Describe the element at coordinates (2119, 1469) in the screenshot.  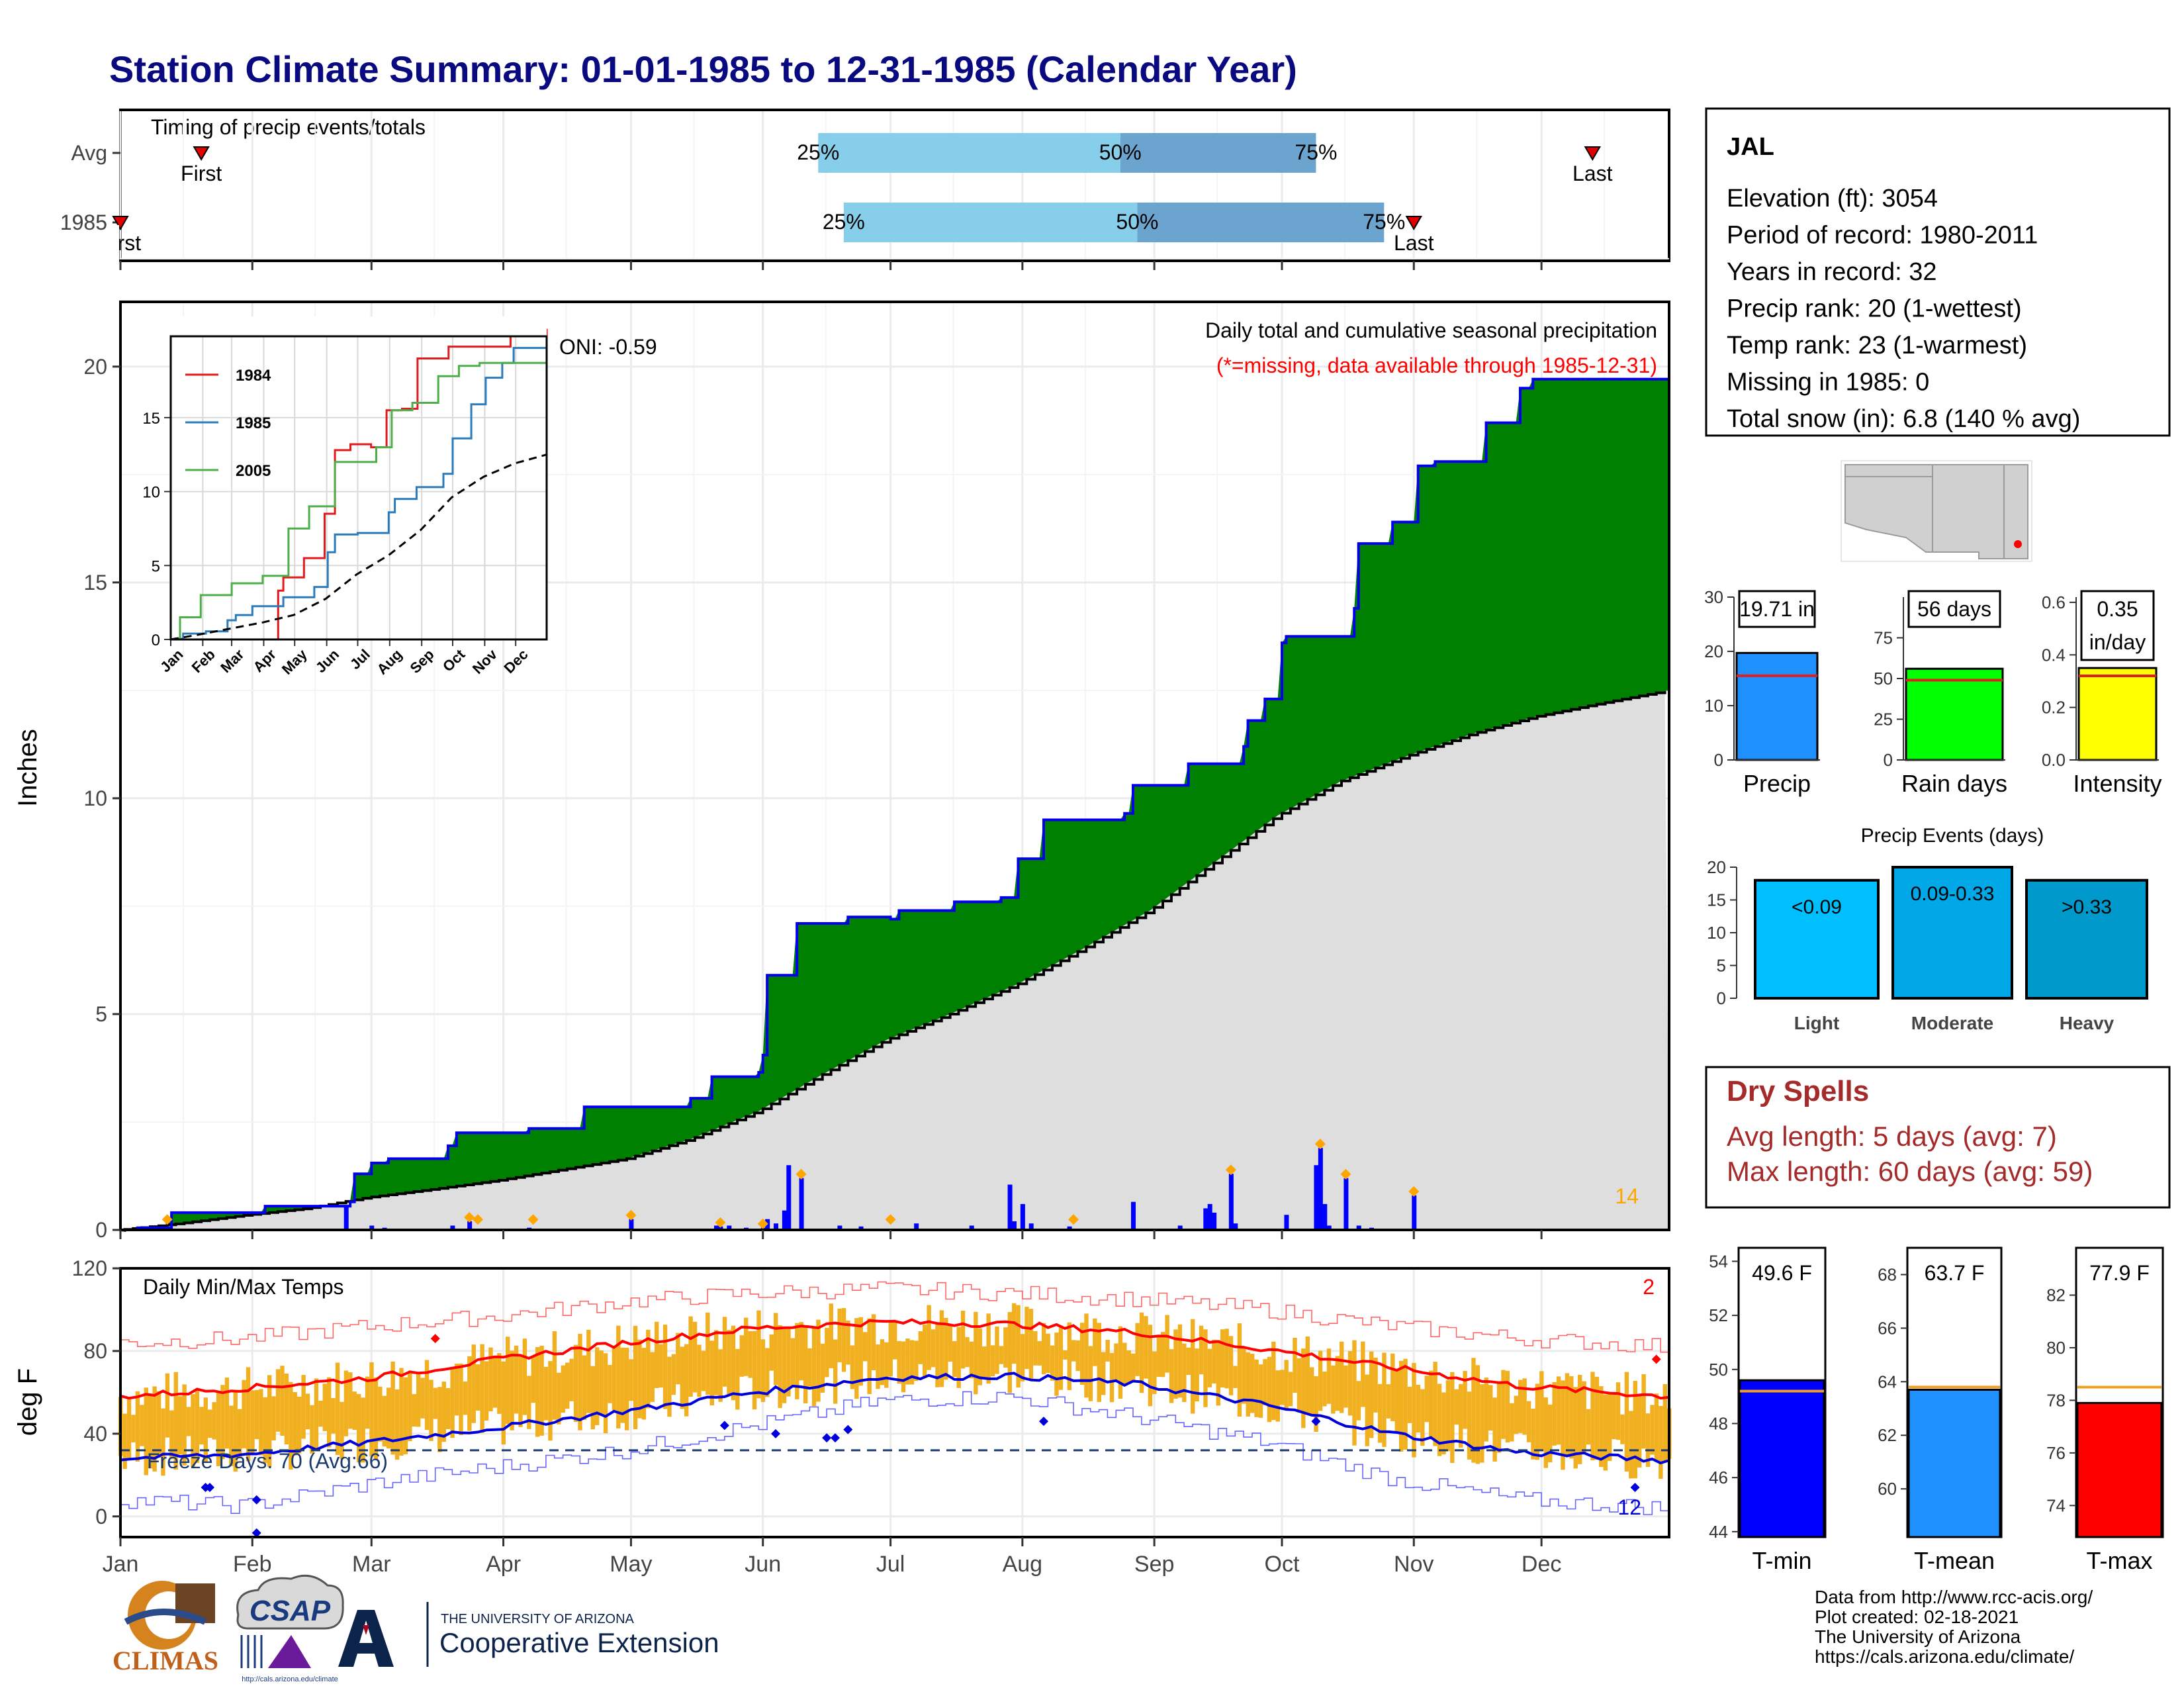
I see `temp-bar-T-max` at that location.